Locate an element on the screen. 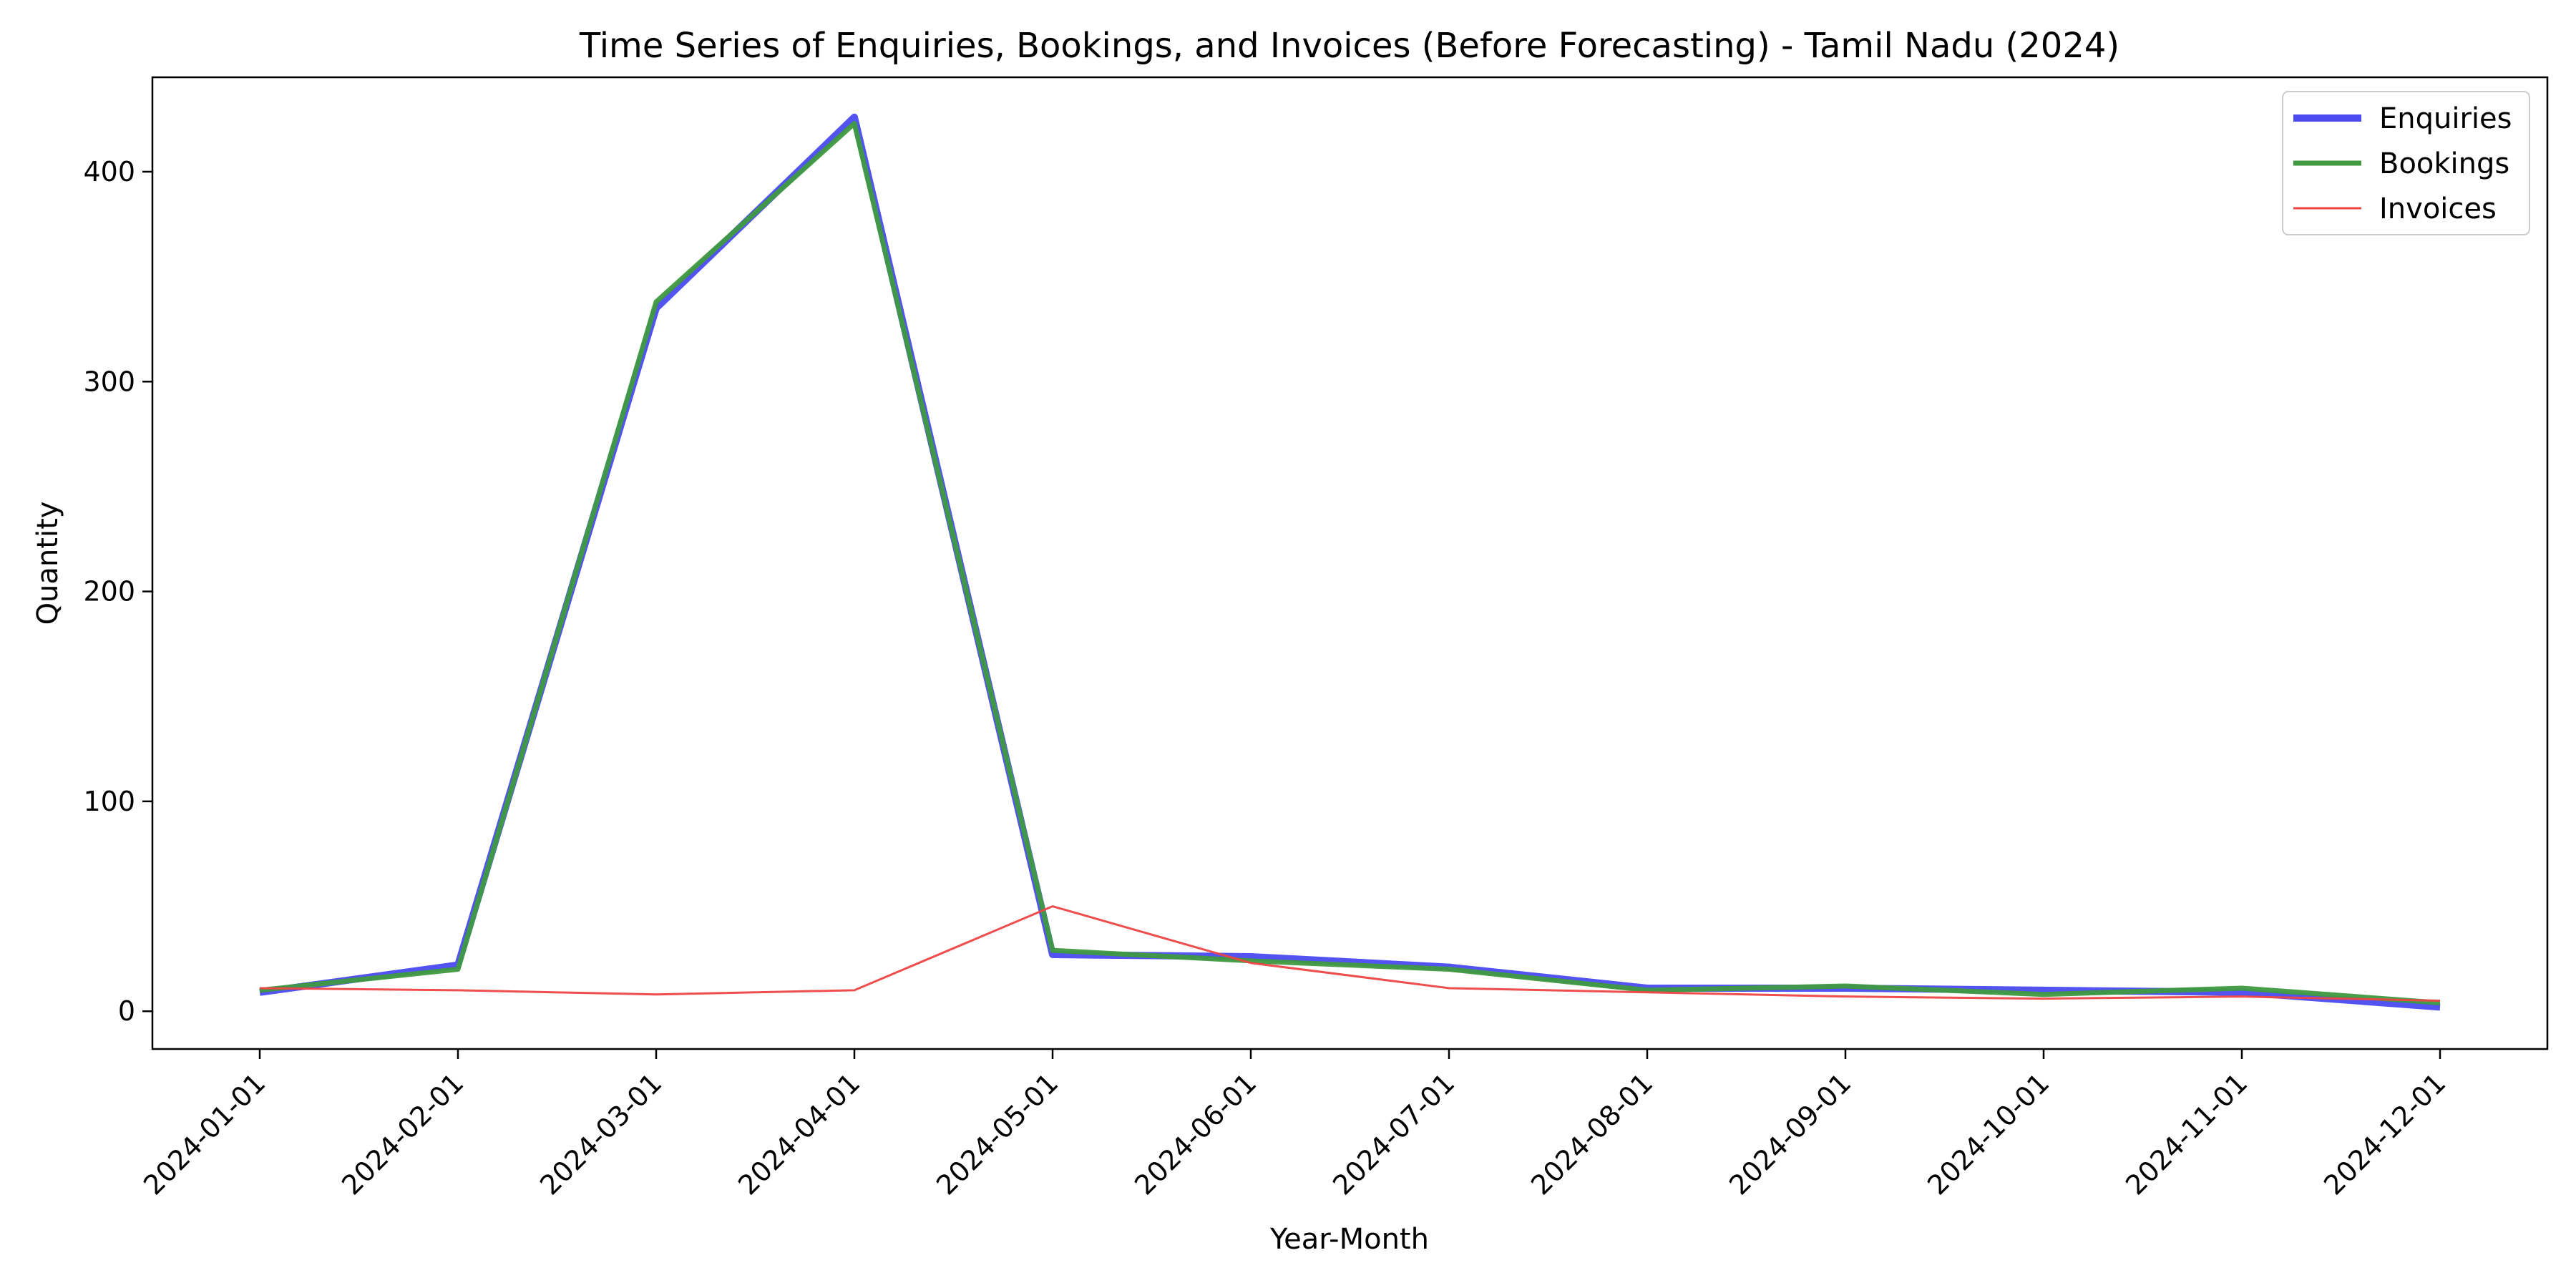  x-tick-label: 2024-07-01 is located at coordinates (1393, 1134).